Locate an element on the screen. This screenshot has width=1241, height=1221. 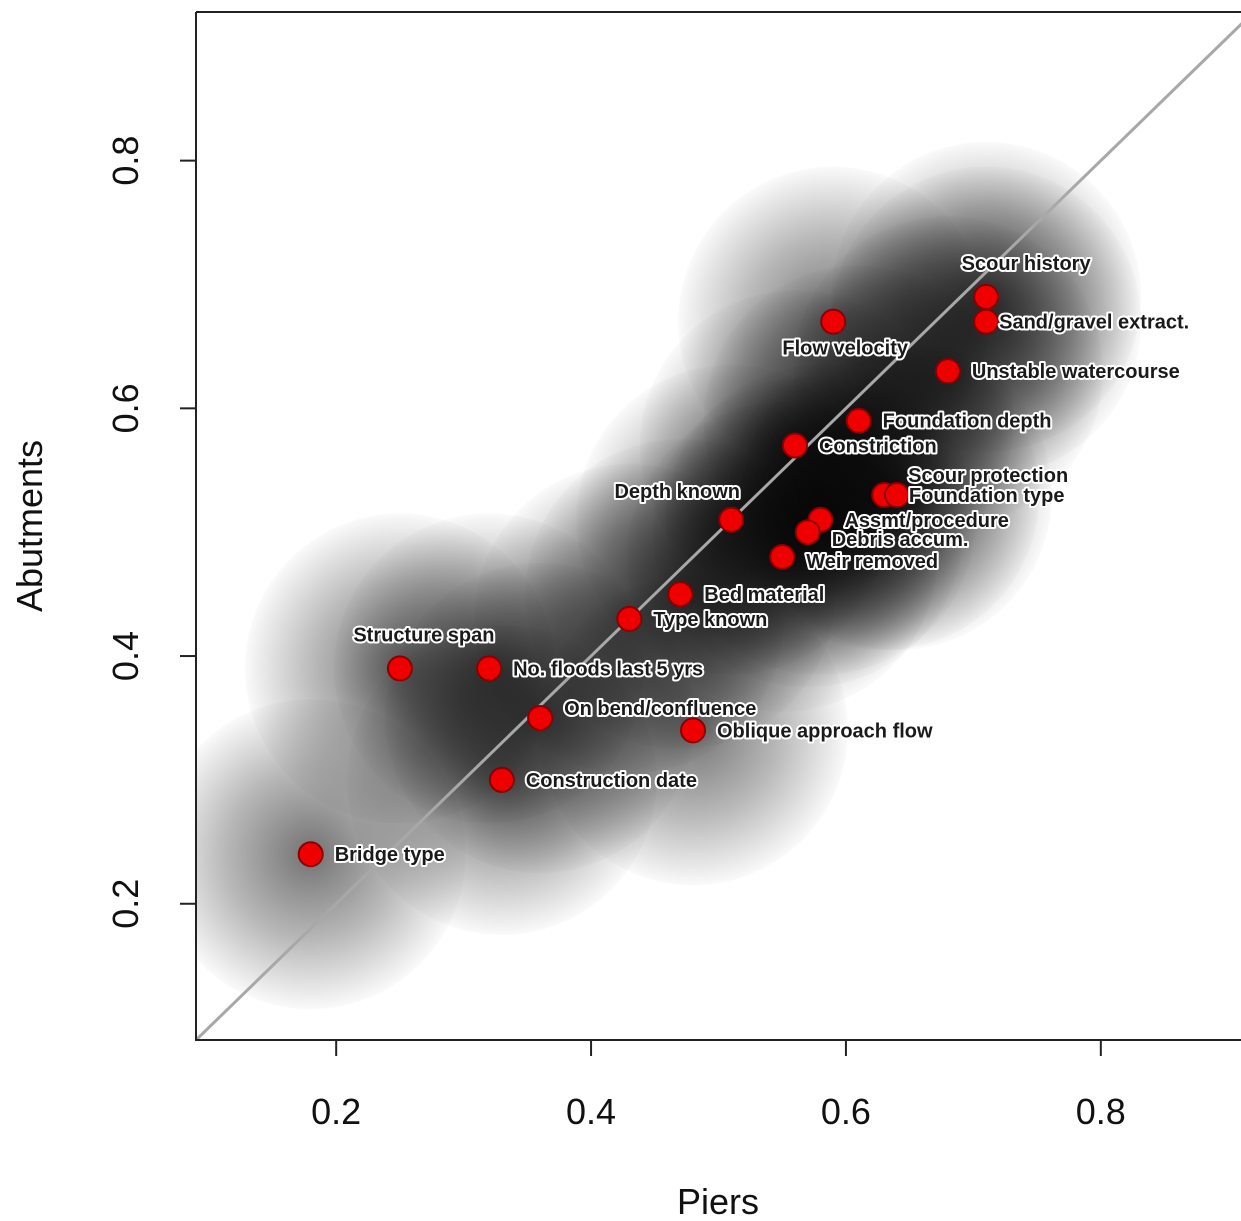
y-tick-label: 0.2 is located at coordinates (125, 904).